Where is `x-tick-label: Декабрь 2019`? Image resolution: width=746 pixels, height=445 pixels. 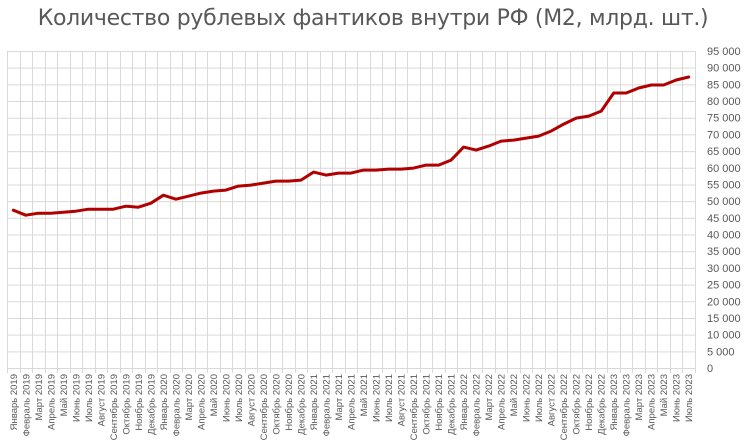
x-tick-label: Декабрь 2019 is located at coordinates (151, 404).